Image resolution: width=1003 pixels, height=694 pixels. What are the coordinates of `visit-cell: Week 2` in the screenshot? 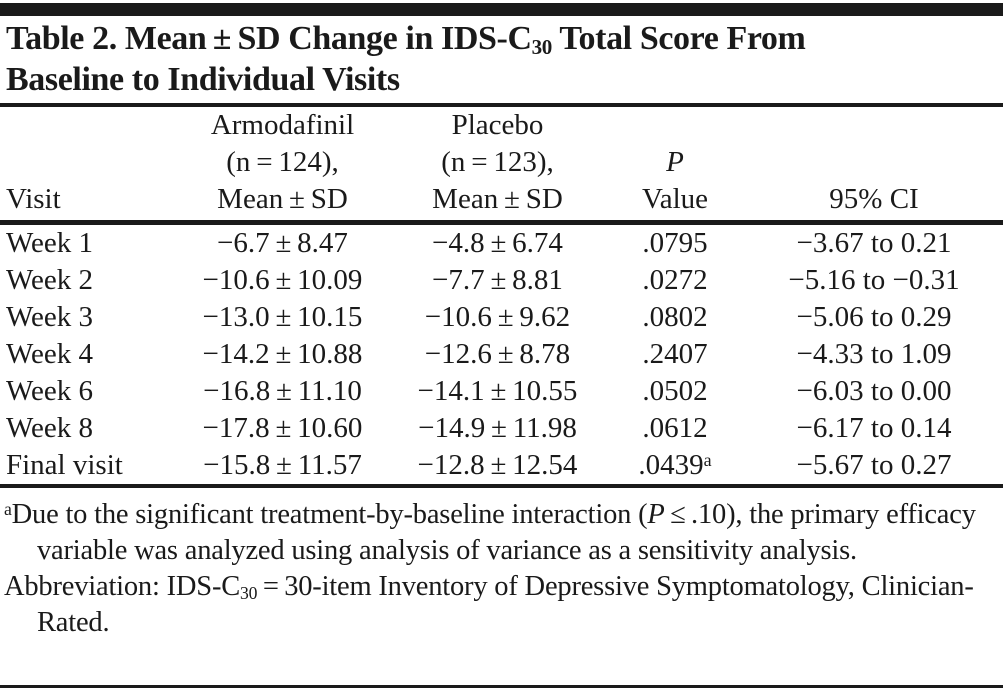 It's located at (50, 280).